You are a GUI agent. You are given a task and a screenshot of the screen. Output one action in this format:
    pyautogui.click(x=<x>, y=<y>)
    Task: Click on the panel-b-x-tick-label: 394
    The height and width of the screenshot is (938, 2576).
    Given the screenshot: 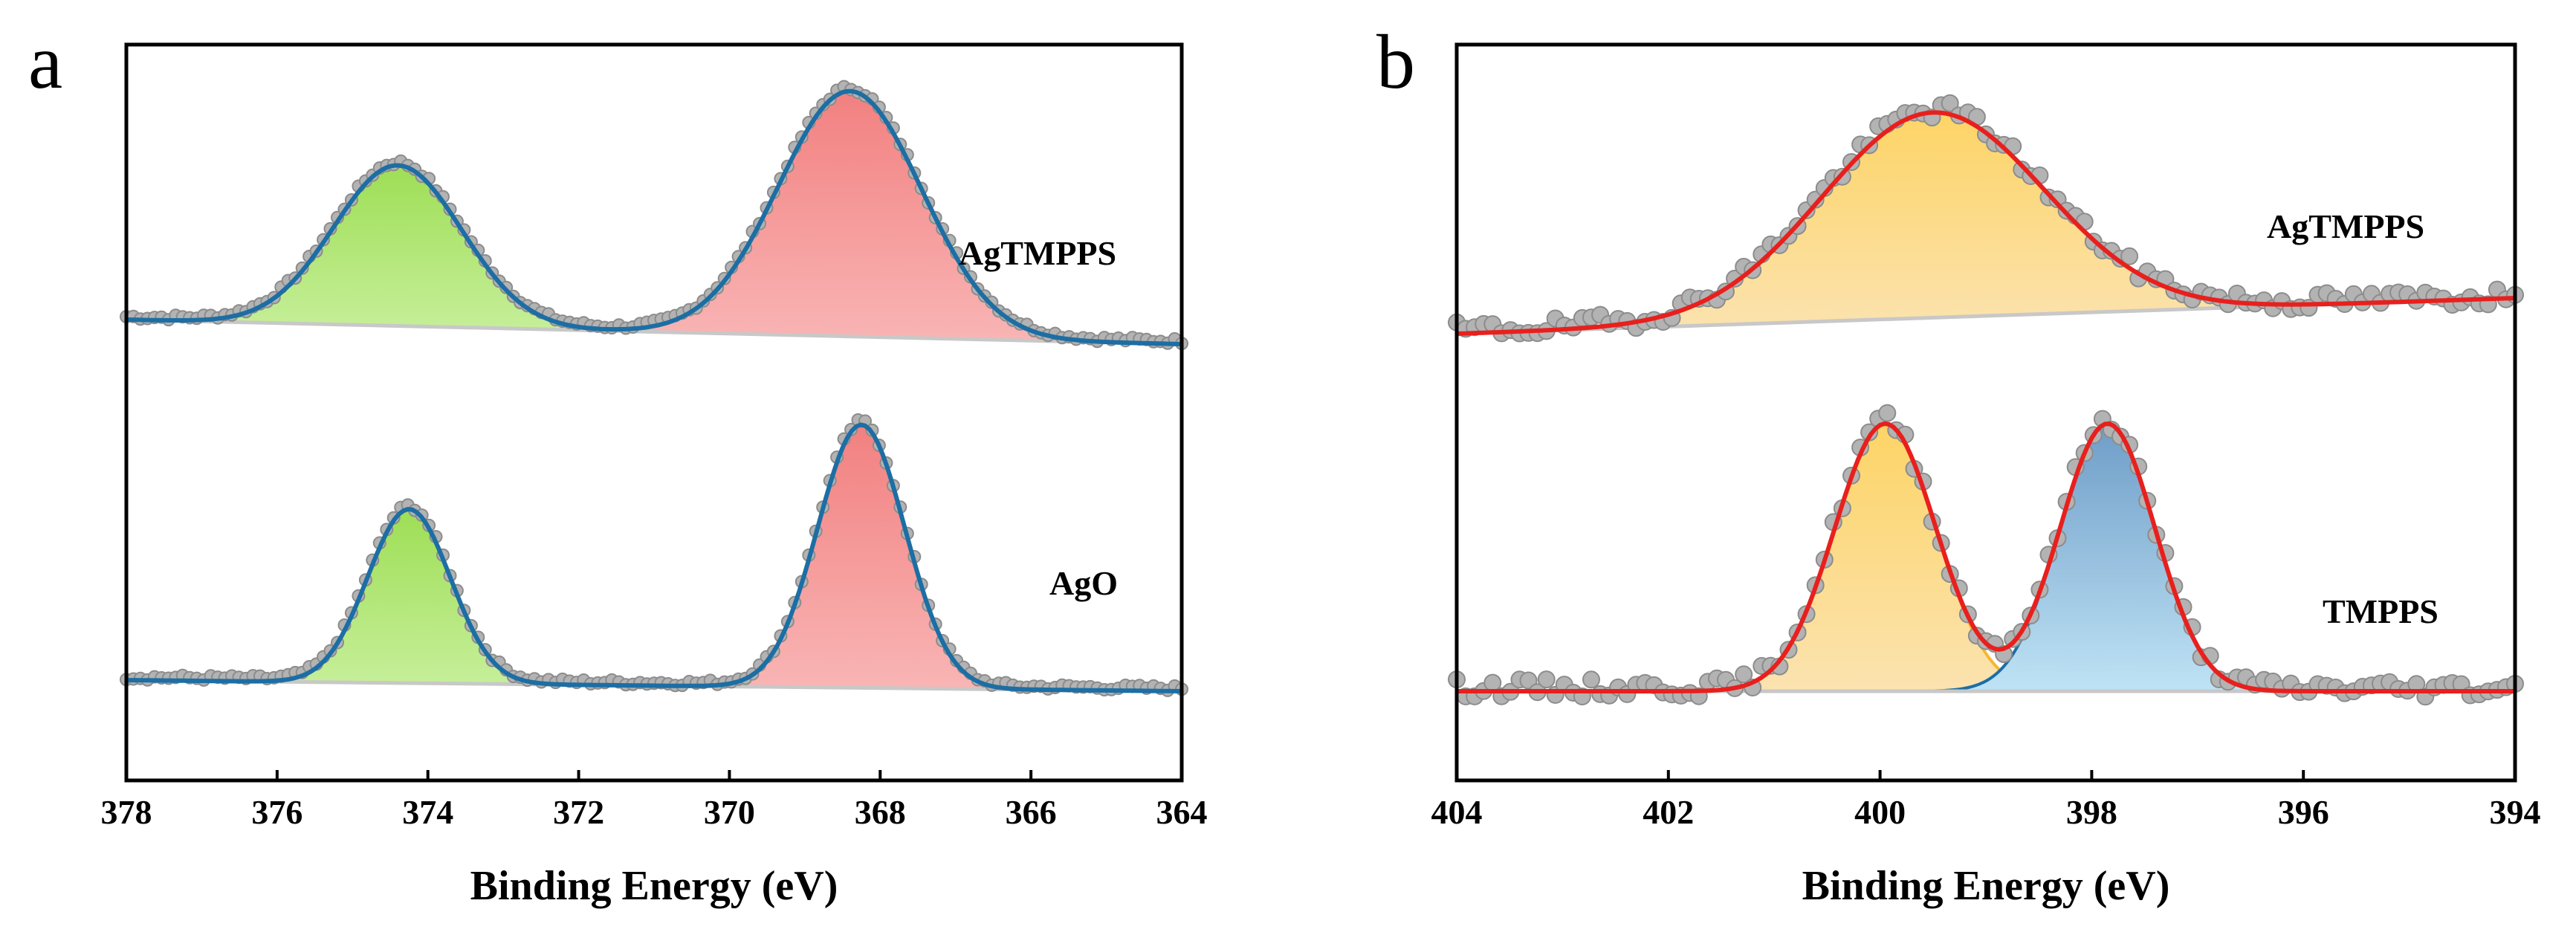 What is the action you would take?
    pyautogui.click(x=2515, y=812)
    